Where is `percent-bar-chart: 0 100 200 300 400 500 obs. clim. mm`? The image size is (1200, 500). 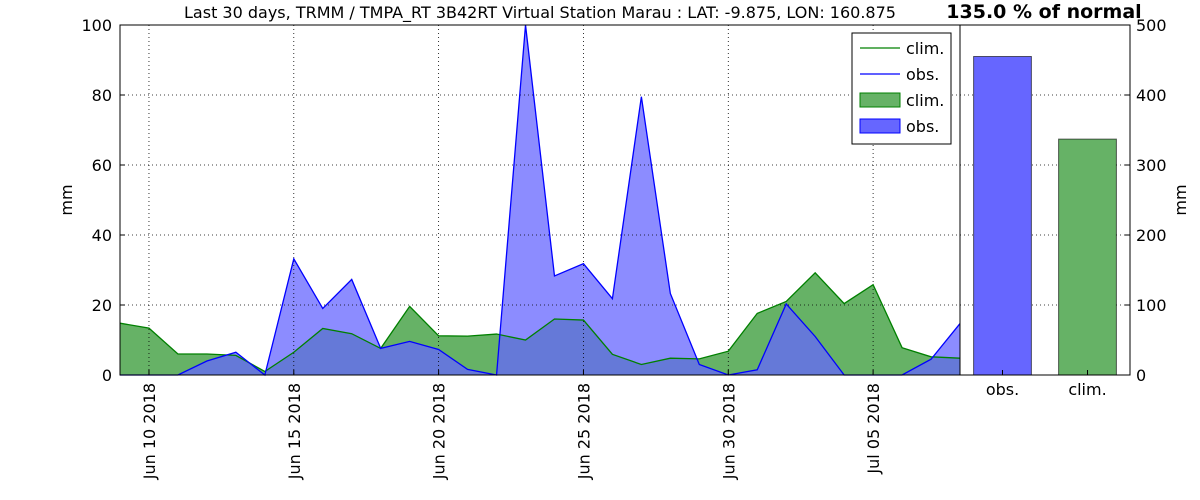 percent-bar-chart: 0 100 200 300 400 500 obs. clim. mm is located at coordinates (1074, 207).